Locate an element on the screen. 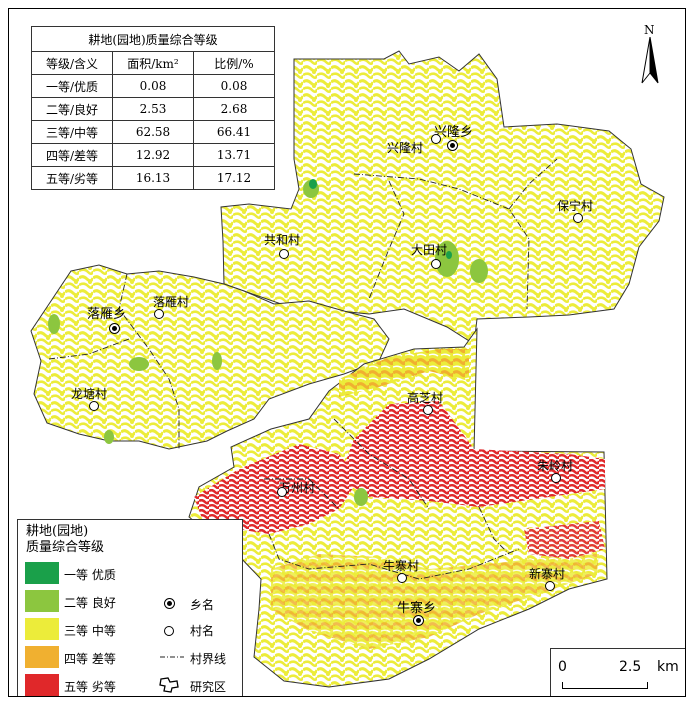 Image resolution: width=696 pixels, height=707 pixels. place-niuzhai-village: 牛寨村 is located at coordinates (401, 566).